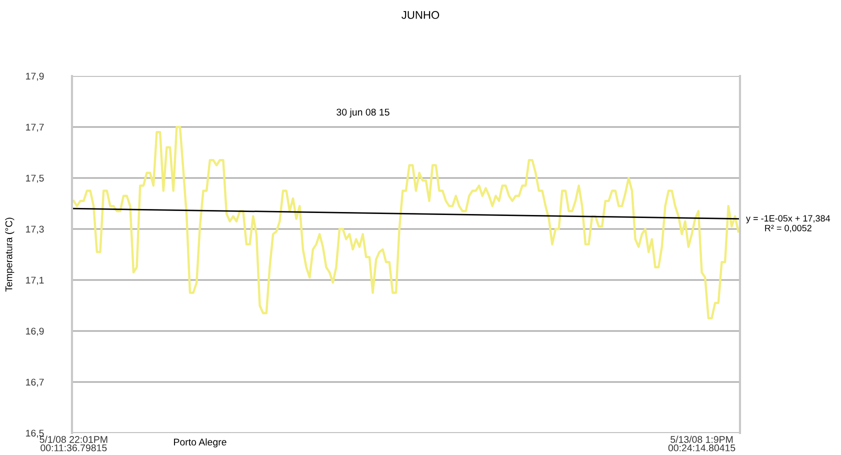 This screenshot has height=455, width=841. I want to click on x-axis-title: Porto Alegre, so click(200, 443).